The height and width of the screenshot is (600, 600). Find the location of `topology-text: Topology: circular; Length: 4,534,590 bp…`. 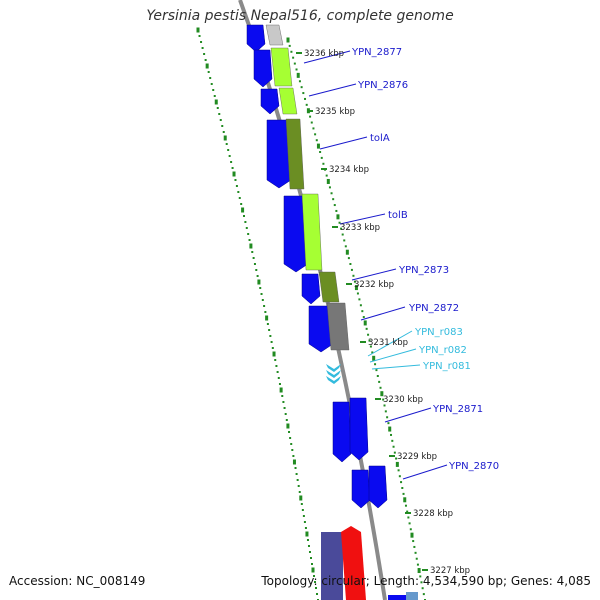

topology-text: Topology: circular; Length: 4,534,590 bp… is located at coordinates (426, 581).